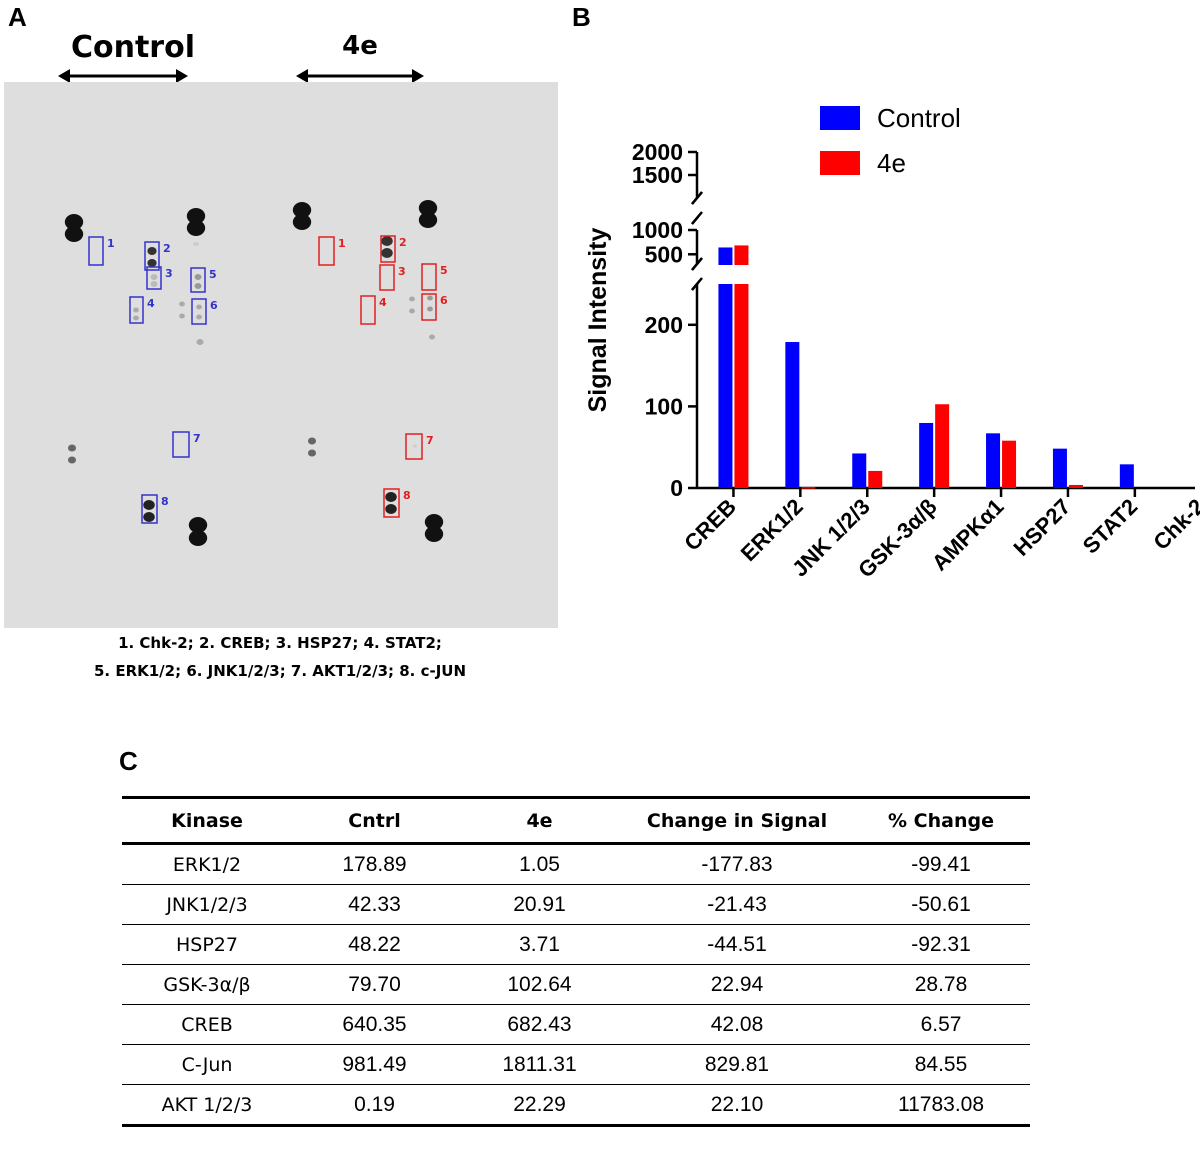 Image resolution: width=1204 pixels, height=1151 pixels. What do you see at coordinates (919, 118) in the screenshot?
I see `legend-label-0: Control` at bounding box center [919, 118].